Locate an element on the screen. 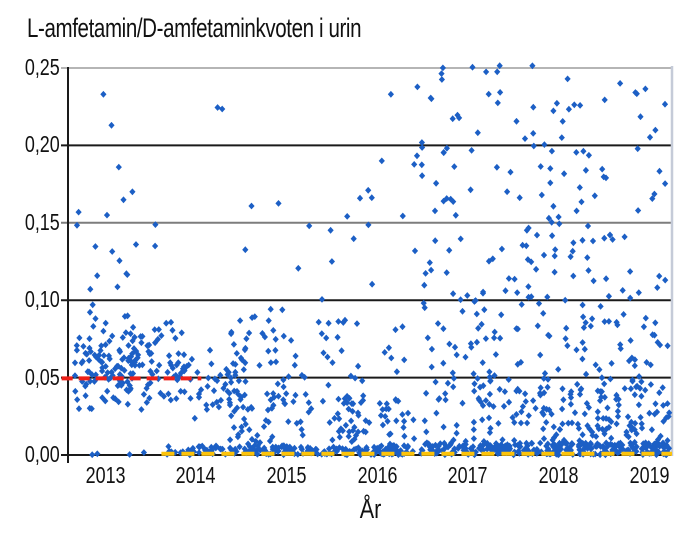 The image size is (700, 534). x-tick-label-2015: 2015 is located at coordinates (287, 475).